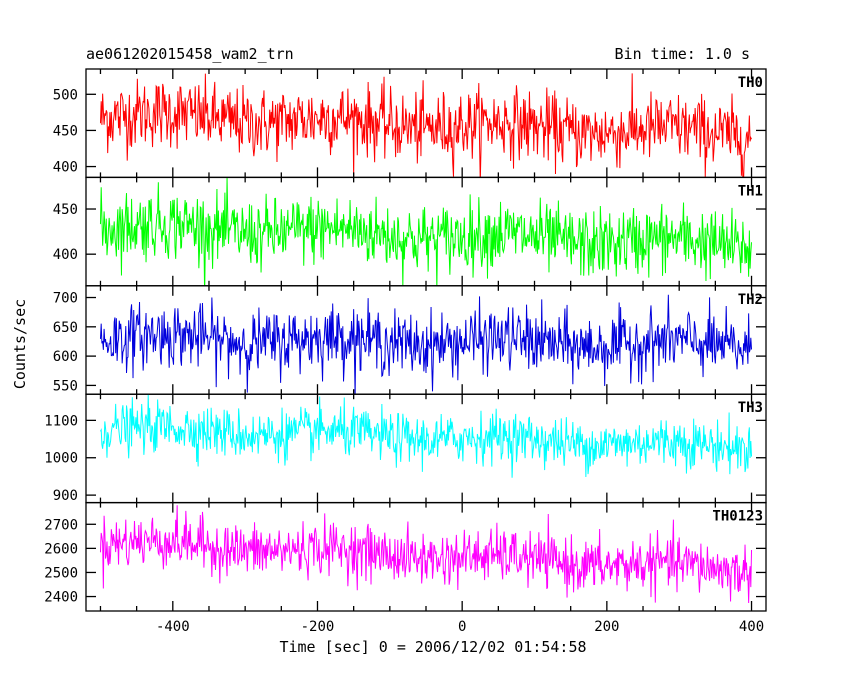  Describe the element at coordinates (20, 344) in the screenshot. I see `y-axis-label: Counts/sec` at that location.